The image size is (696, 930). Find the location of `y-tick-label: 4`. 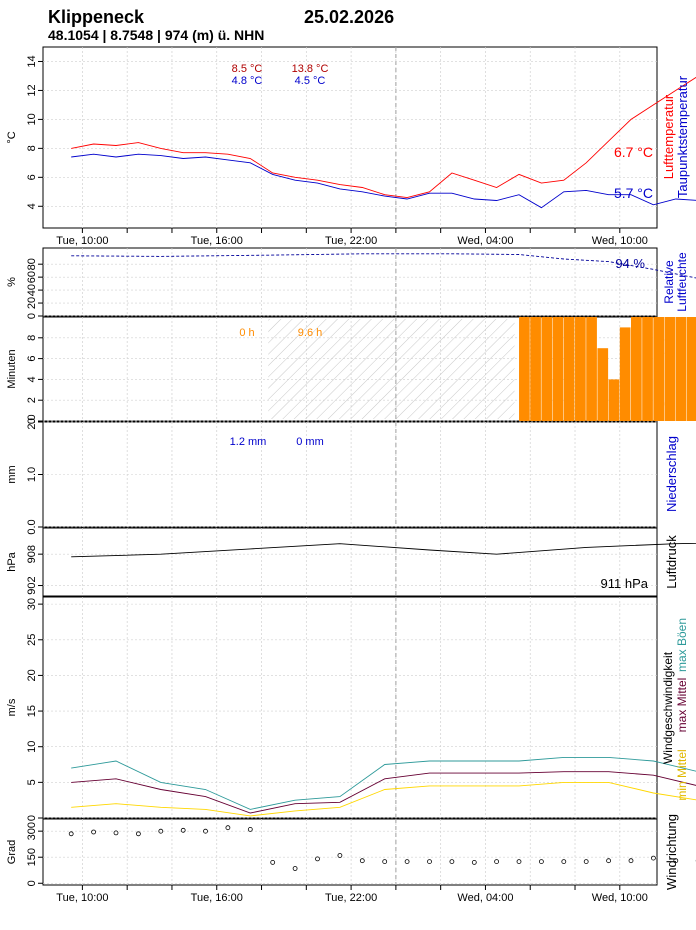

y-tick-label: 4 is located at coordinates (32, 206).